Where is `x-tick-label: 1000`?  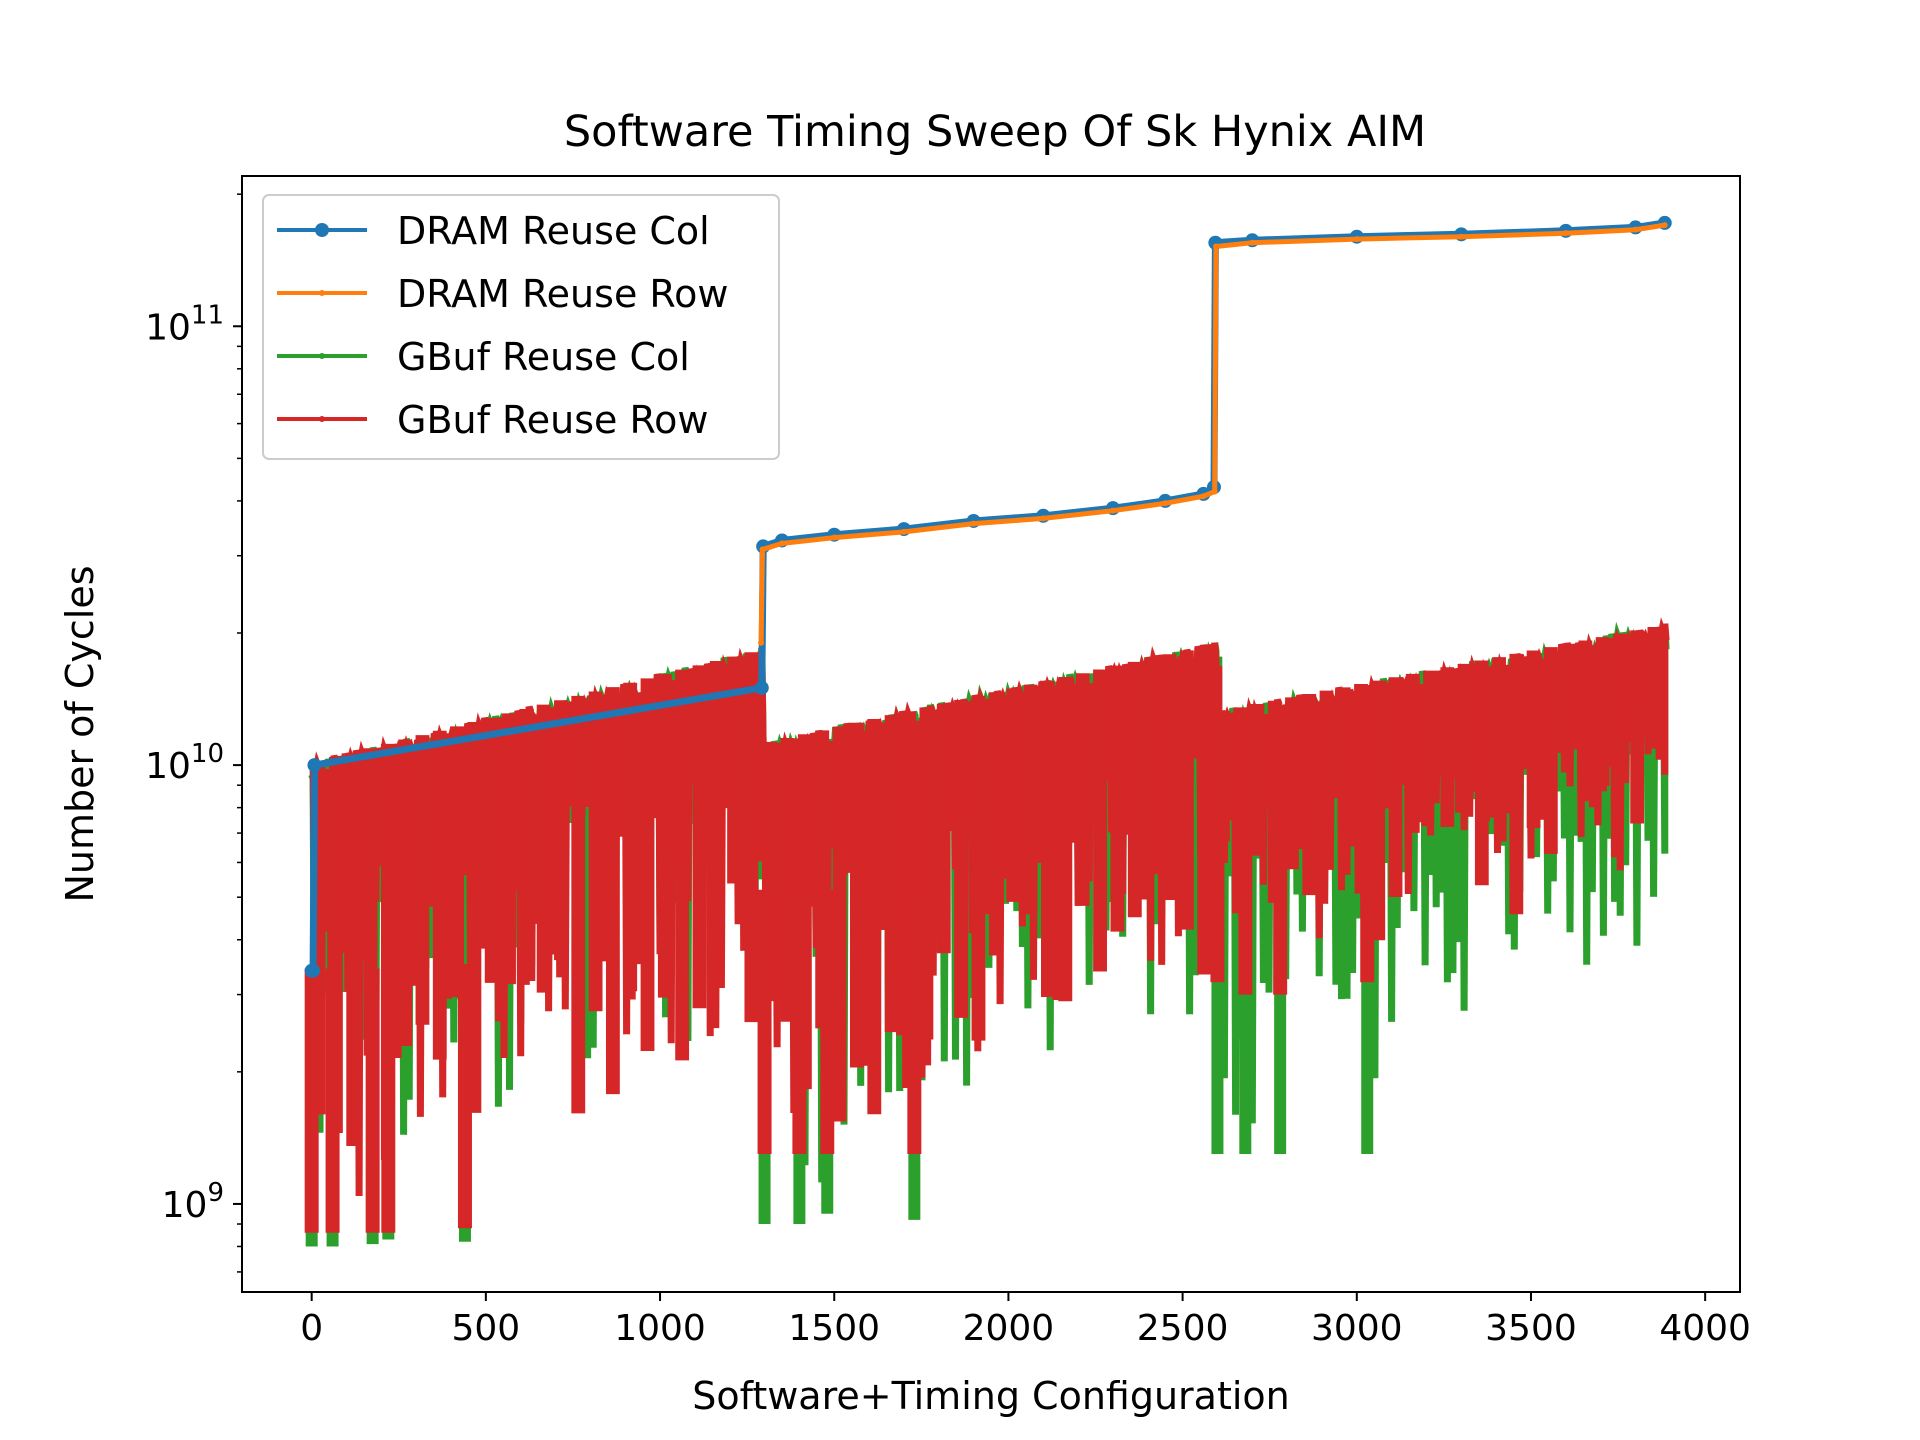
x-tick-label: 1000 is located at coordinates (660, 1328).